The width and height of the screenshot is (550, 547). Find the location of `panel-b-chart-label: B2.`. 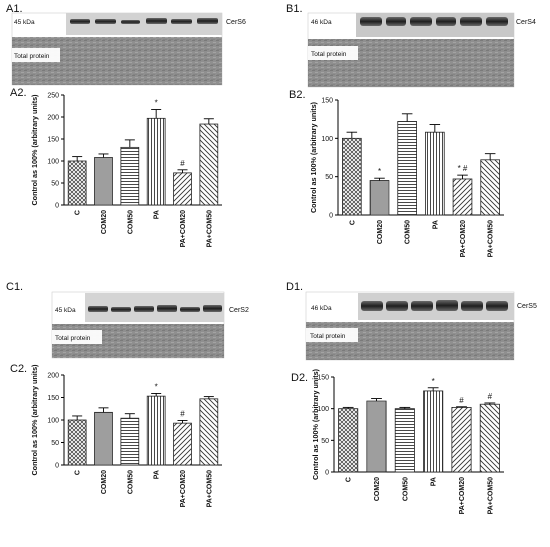

panel-b-chart-label: B2. is located at coordinates (297, 95).